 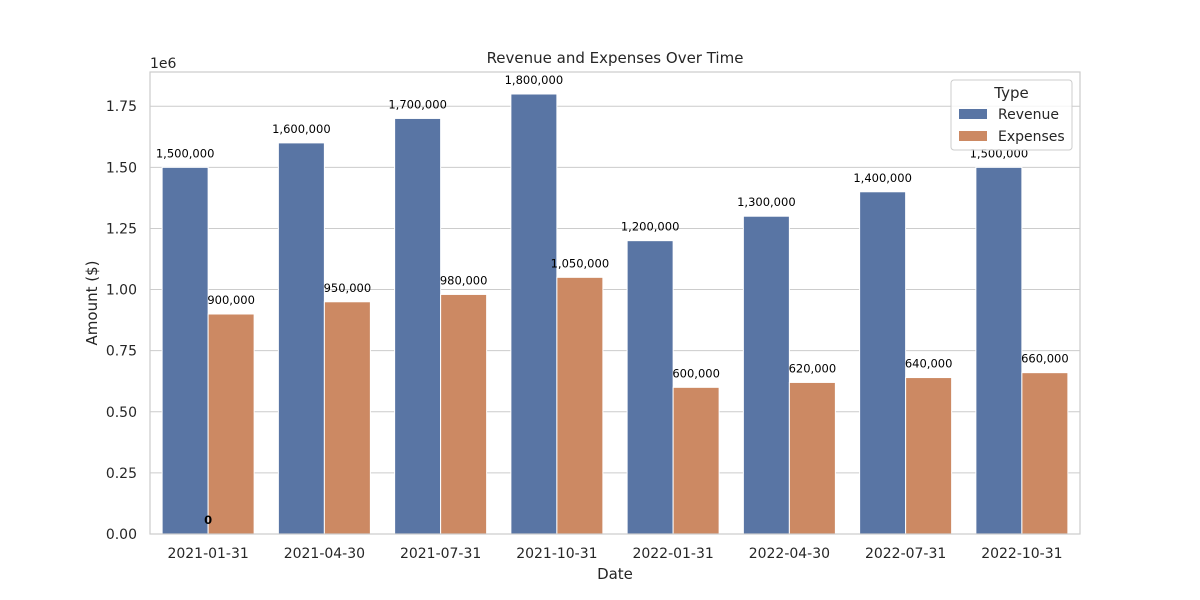 I want to click on y-axis: 0.00 0.25 0.50 0.75 1.00 1.25 1.50 1.75, so click(x=121, y=321).